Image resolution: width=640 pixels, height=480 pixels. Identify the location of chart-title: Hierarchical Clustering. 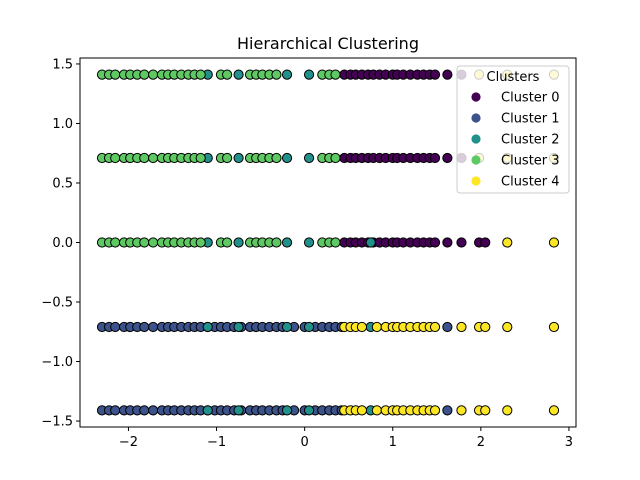
(328, 43).